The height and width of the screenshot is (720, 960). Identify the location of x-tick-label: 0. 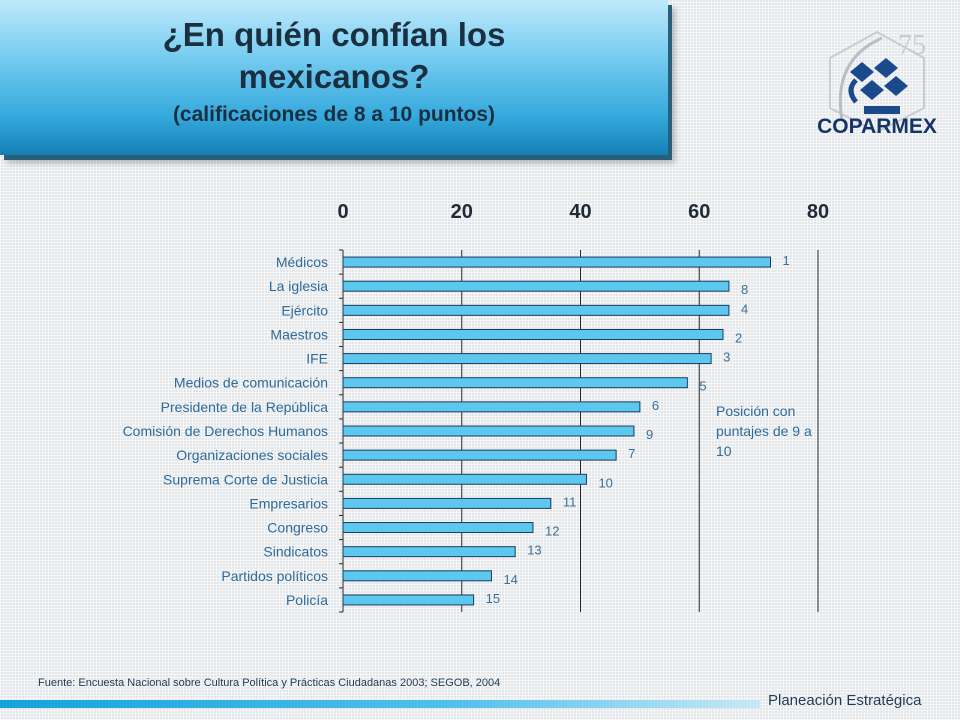
(342, 212).